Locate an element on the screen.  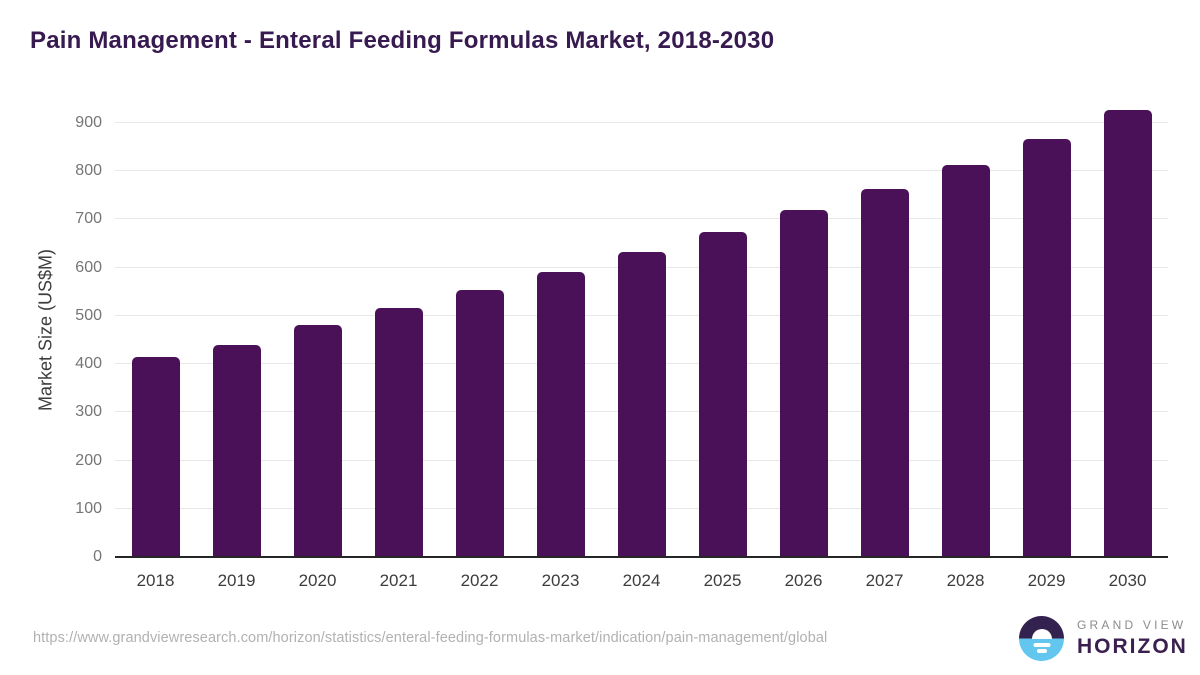
y-tick-label-100: 100 is located at coordinates (88, 508).